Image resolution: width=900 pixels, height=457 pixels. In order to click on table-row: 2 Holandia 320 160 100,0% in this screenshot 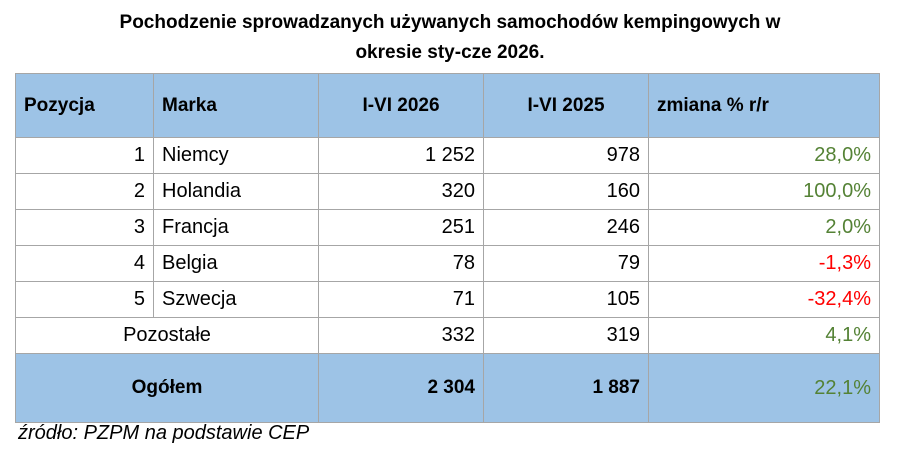, I will do `click(447, 191)`.